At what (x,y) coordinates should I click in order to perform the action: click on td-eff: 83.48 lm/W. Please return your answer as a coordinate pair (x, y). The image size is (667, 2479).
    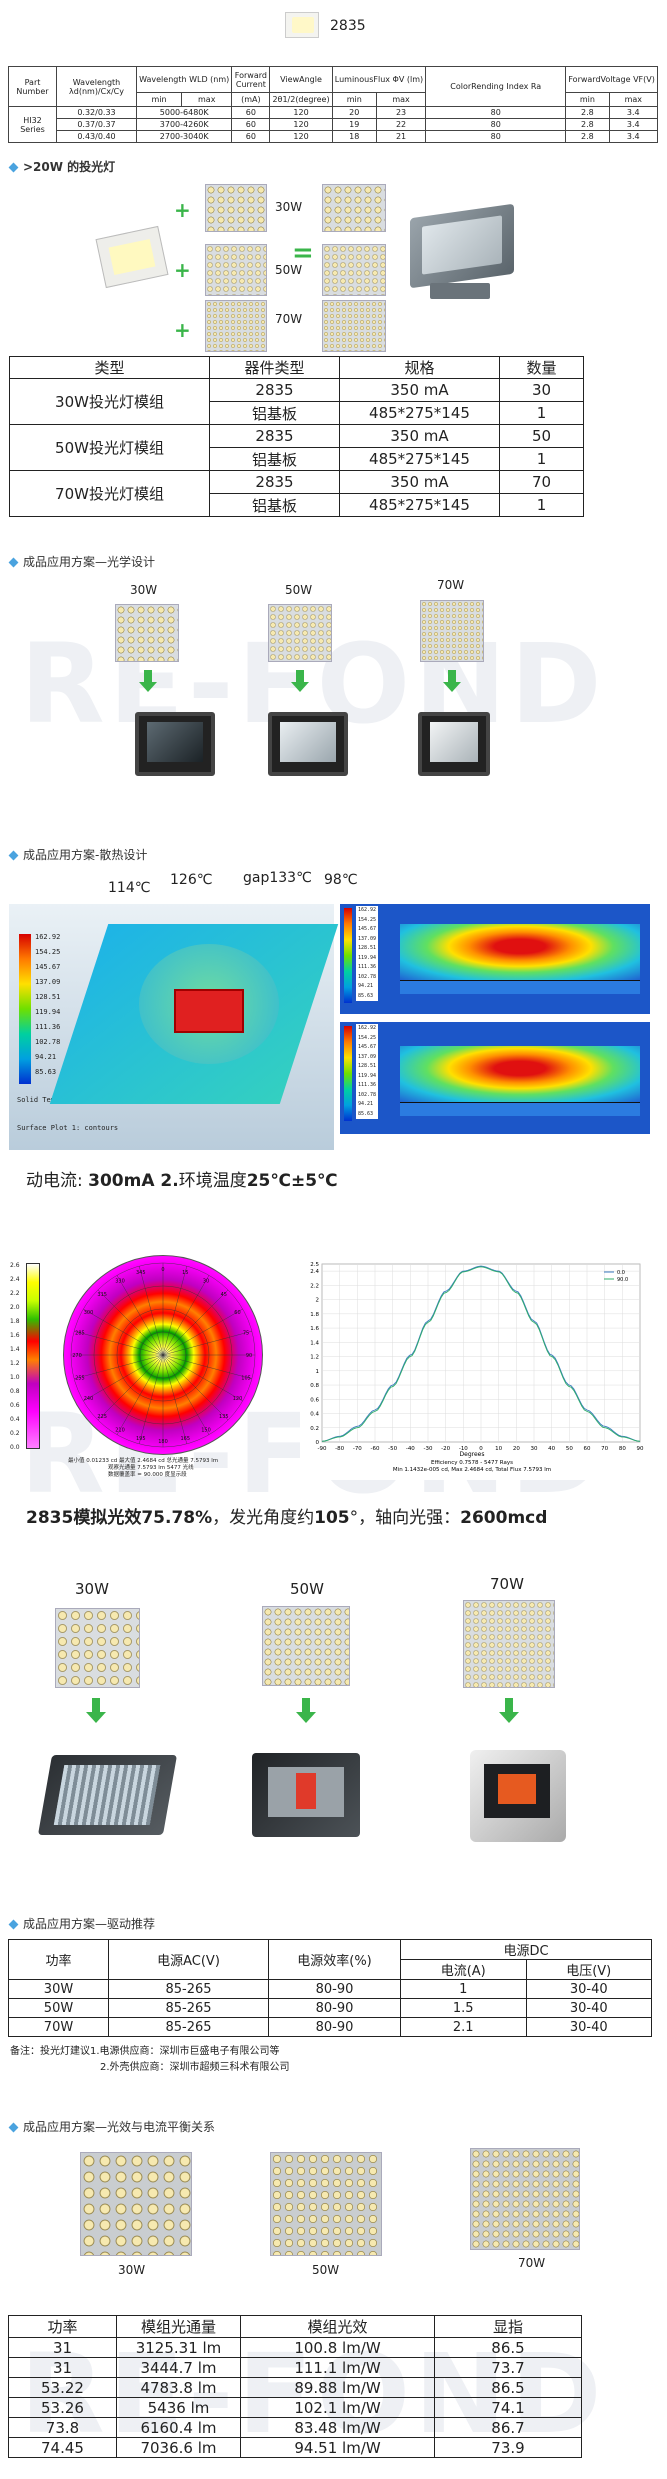
    Looking at the image, I should click on (337, 2427).